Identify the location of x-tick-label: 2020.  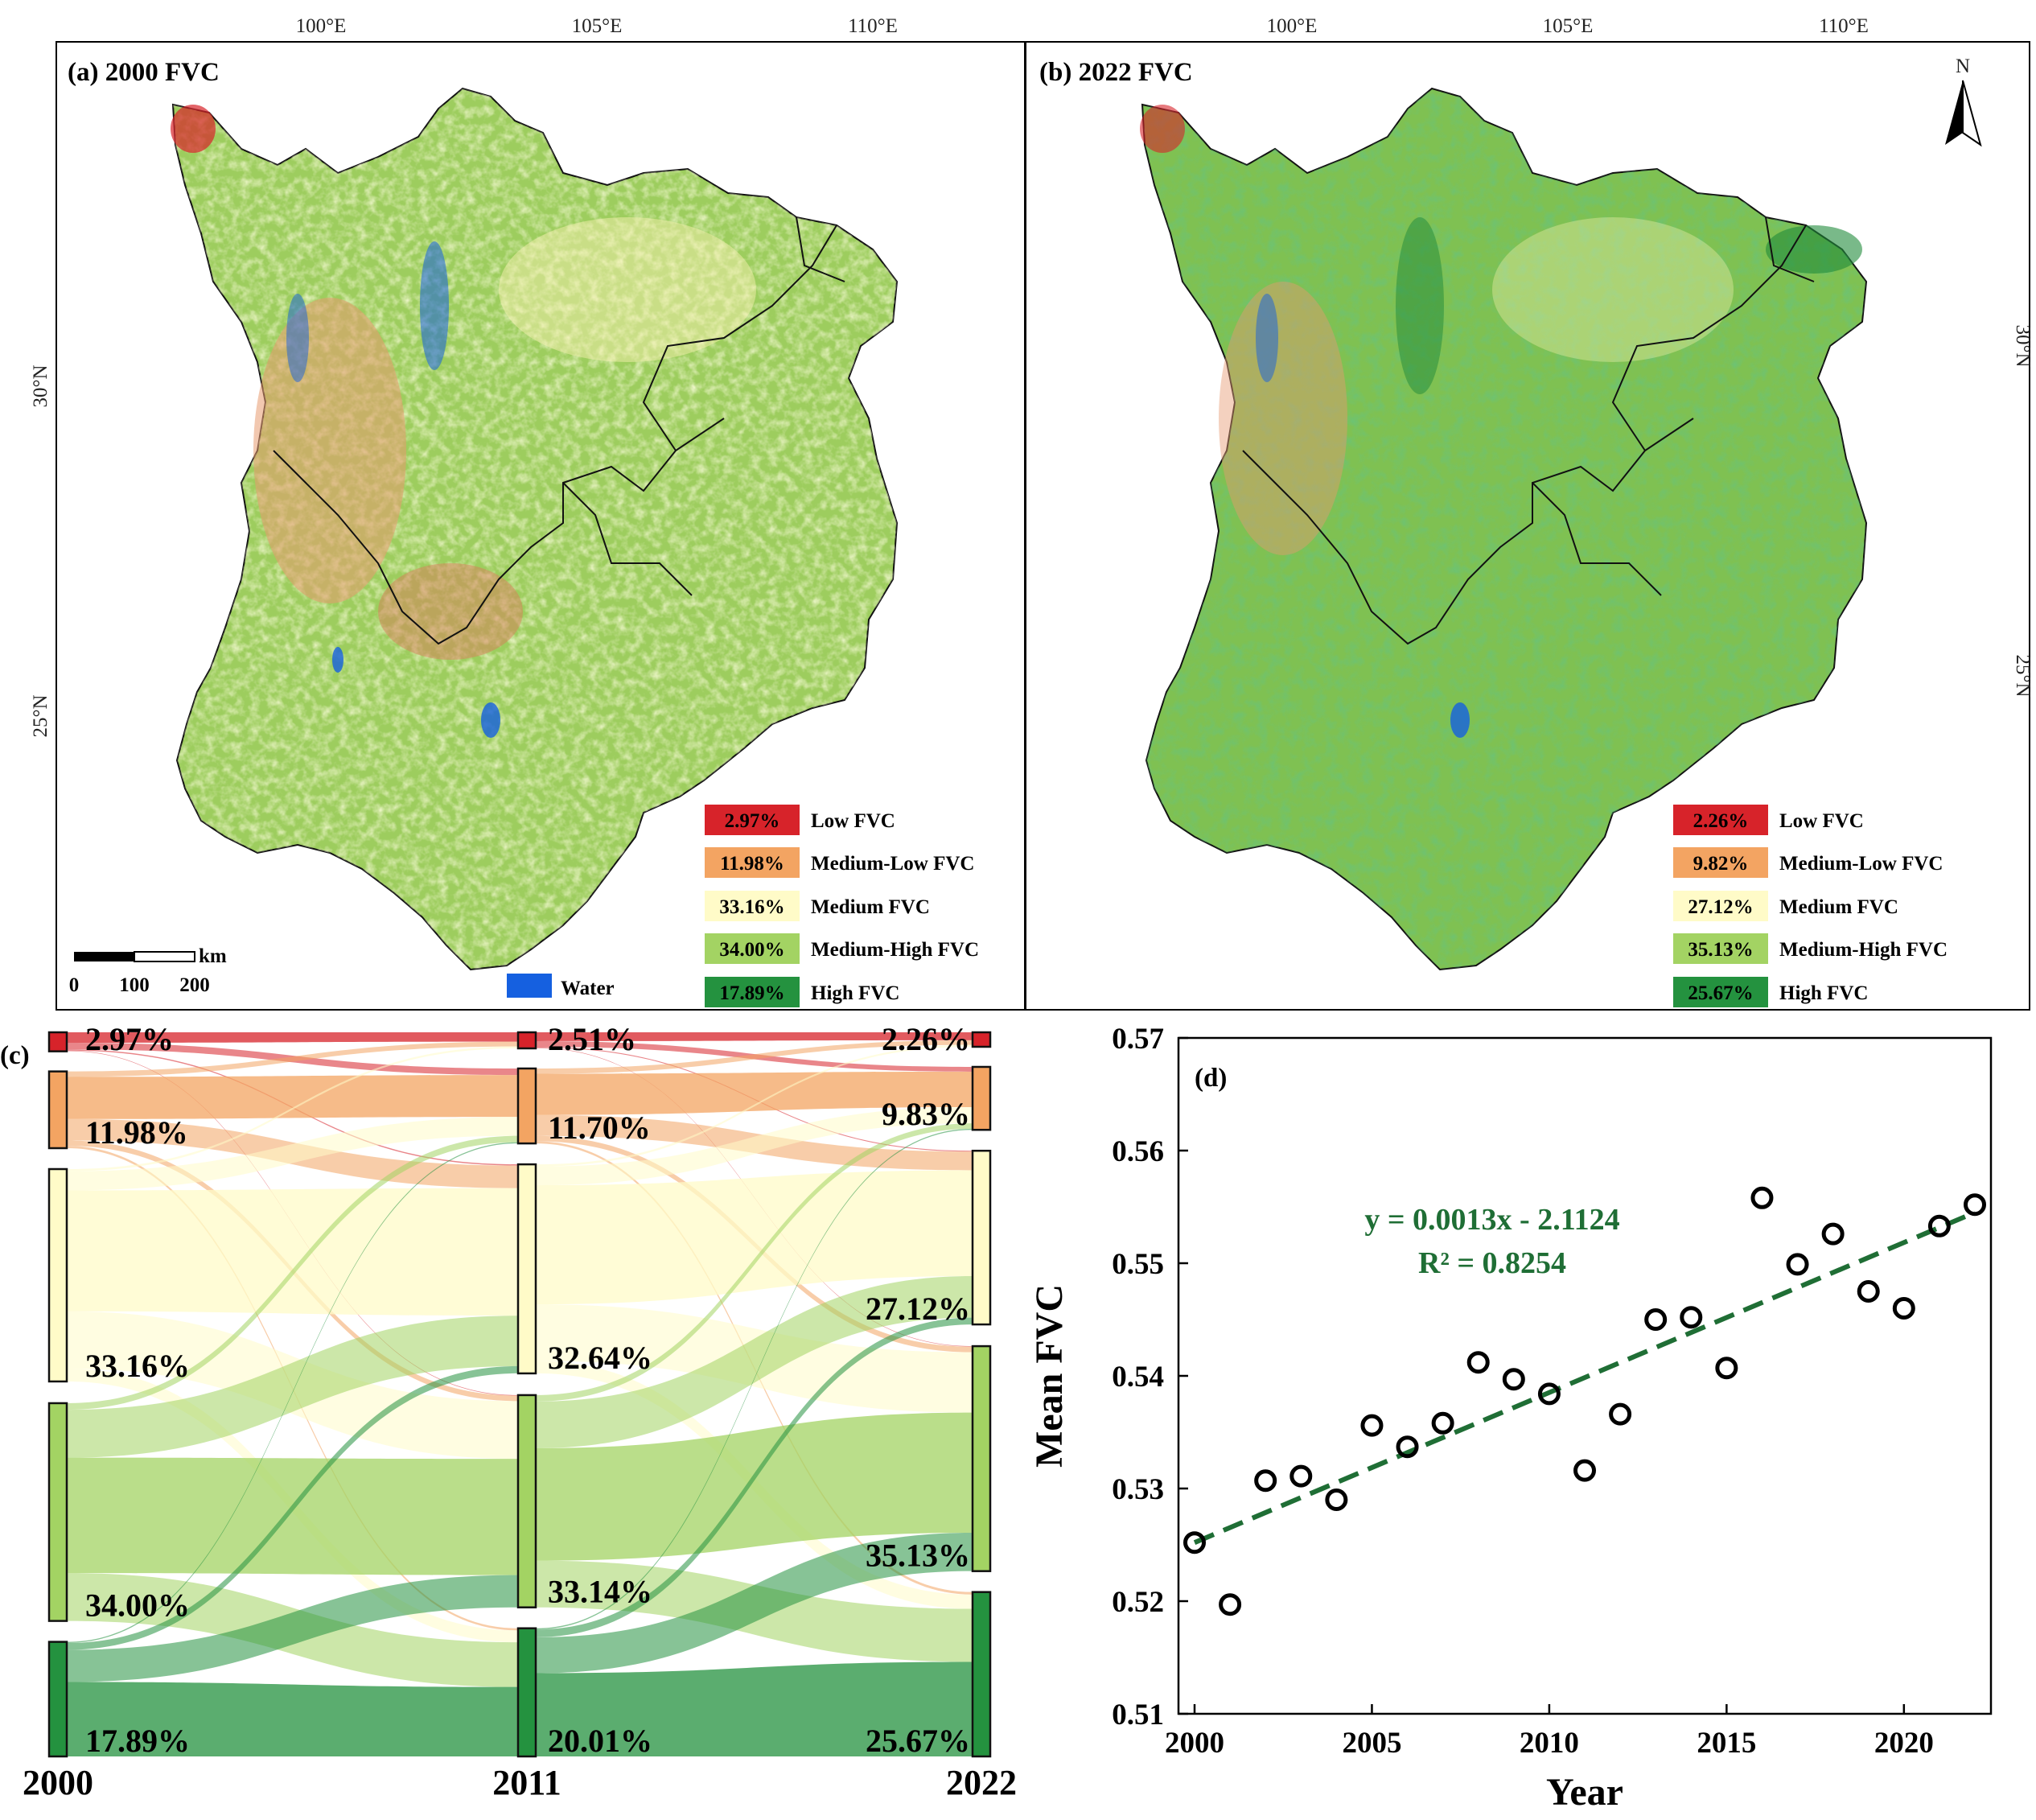
(1904, 1744).